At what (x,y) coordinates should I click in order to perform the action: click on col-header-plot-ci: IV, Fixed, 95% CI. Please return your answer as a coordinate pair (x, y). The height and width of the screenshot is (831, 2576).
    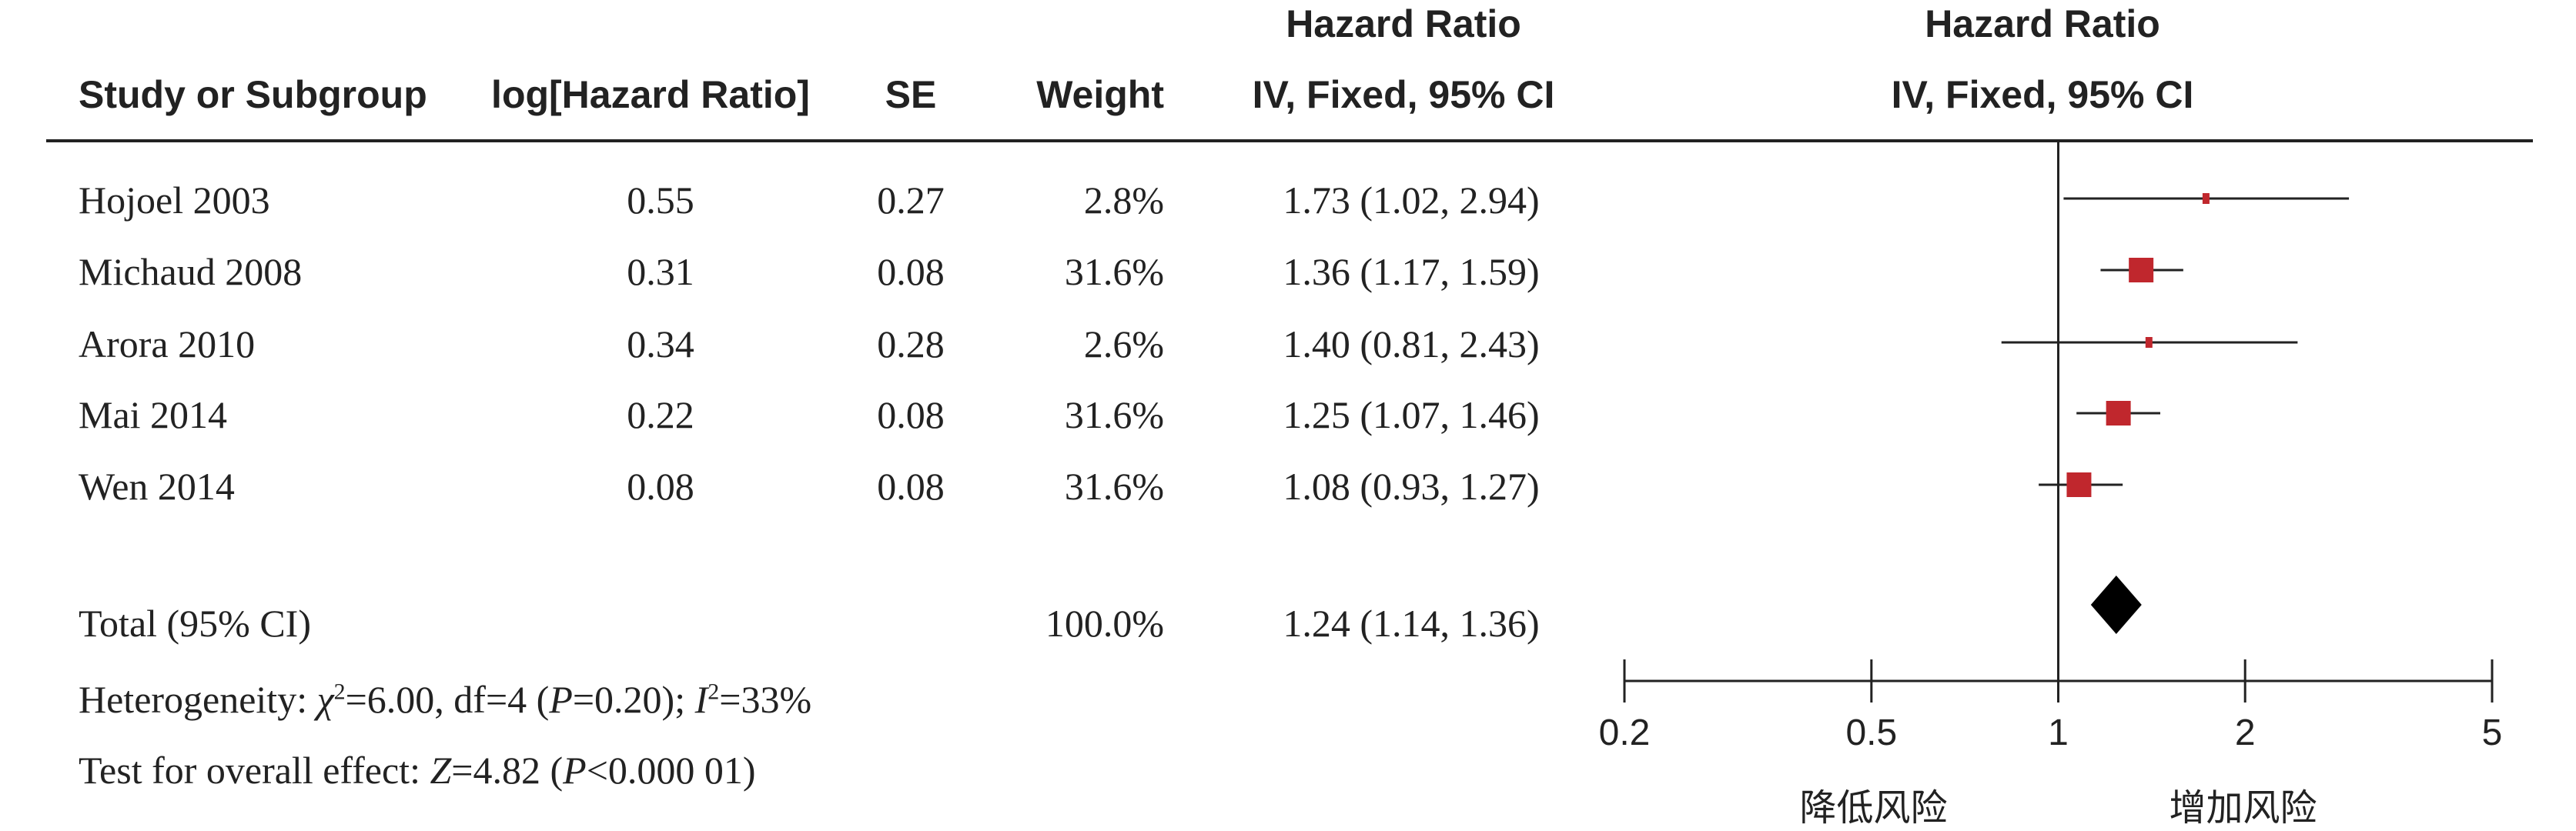
    Looking at the image, I should click on (2043, 94).